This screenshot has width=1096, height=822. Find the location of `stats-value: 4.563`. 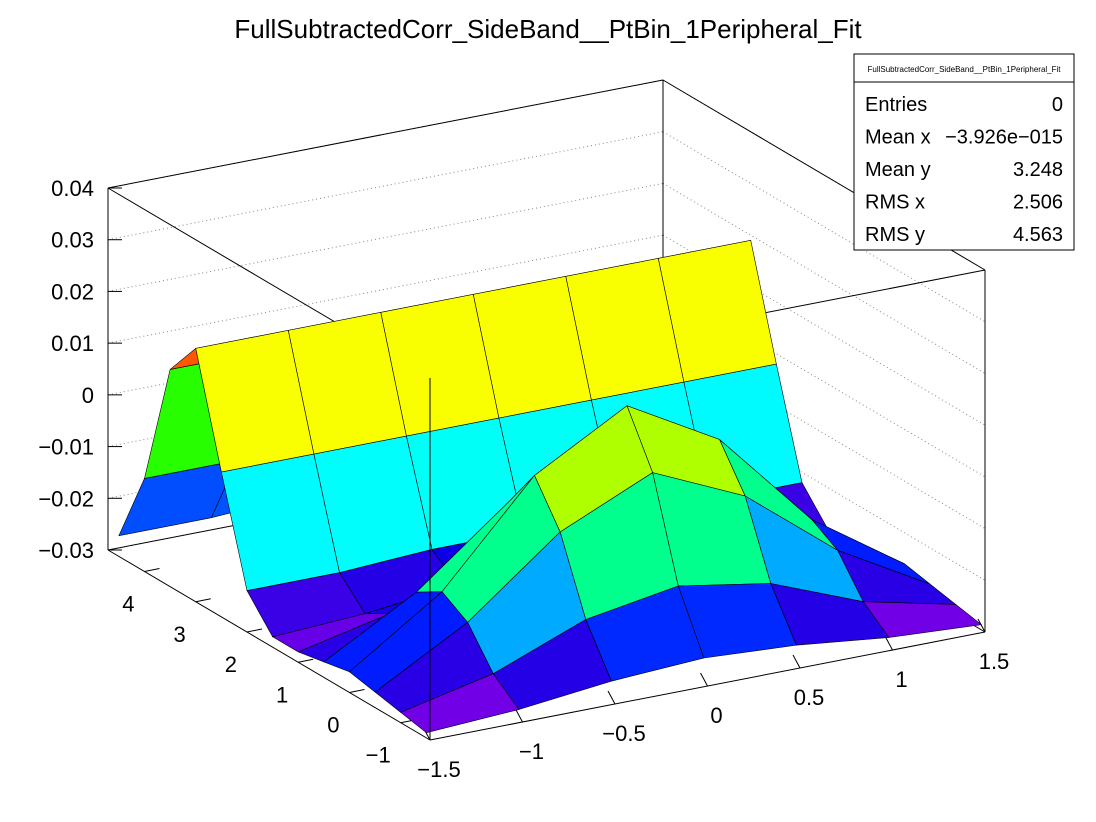

stats-value: 4.563 is located at coordinates (1038, 235).